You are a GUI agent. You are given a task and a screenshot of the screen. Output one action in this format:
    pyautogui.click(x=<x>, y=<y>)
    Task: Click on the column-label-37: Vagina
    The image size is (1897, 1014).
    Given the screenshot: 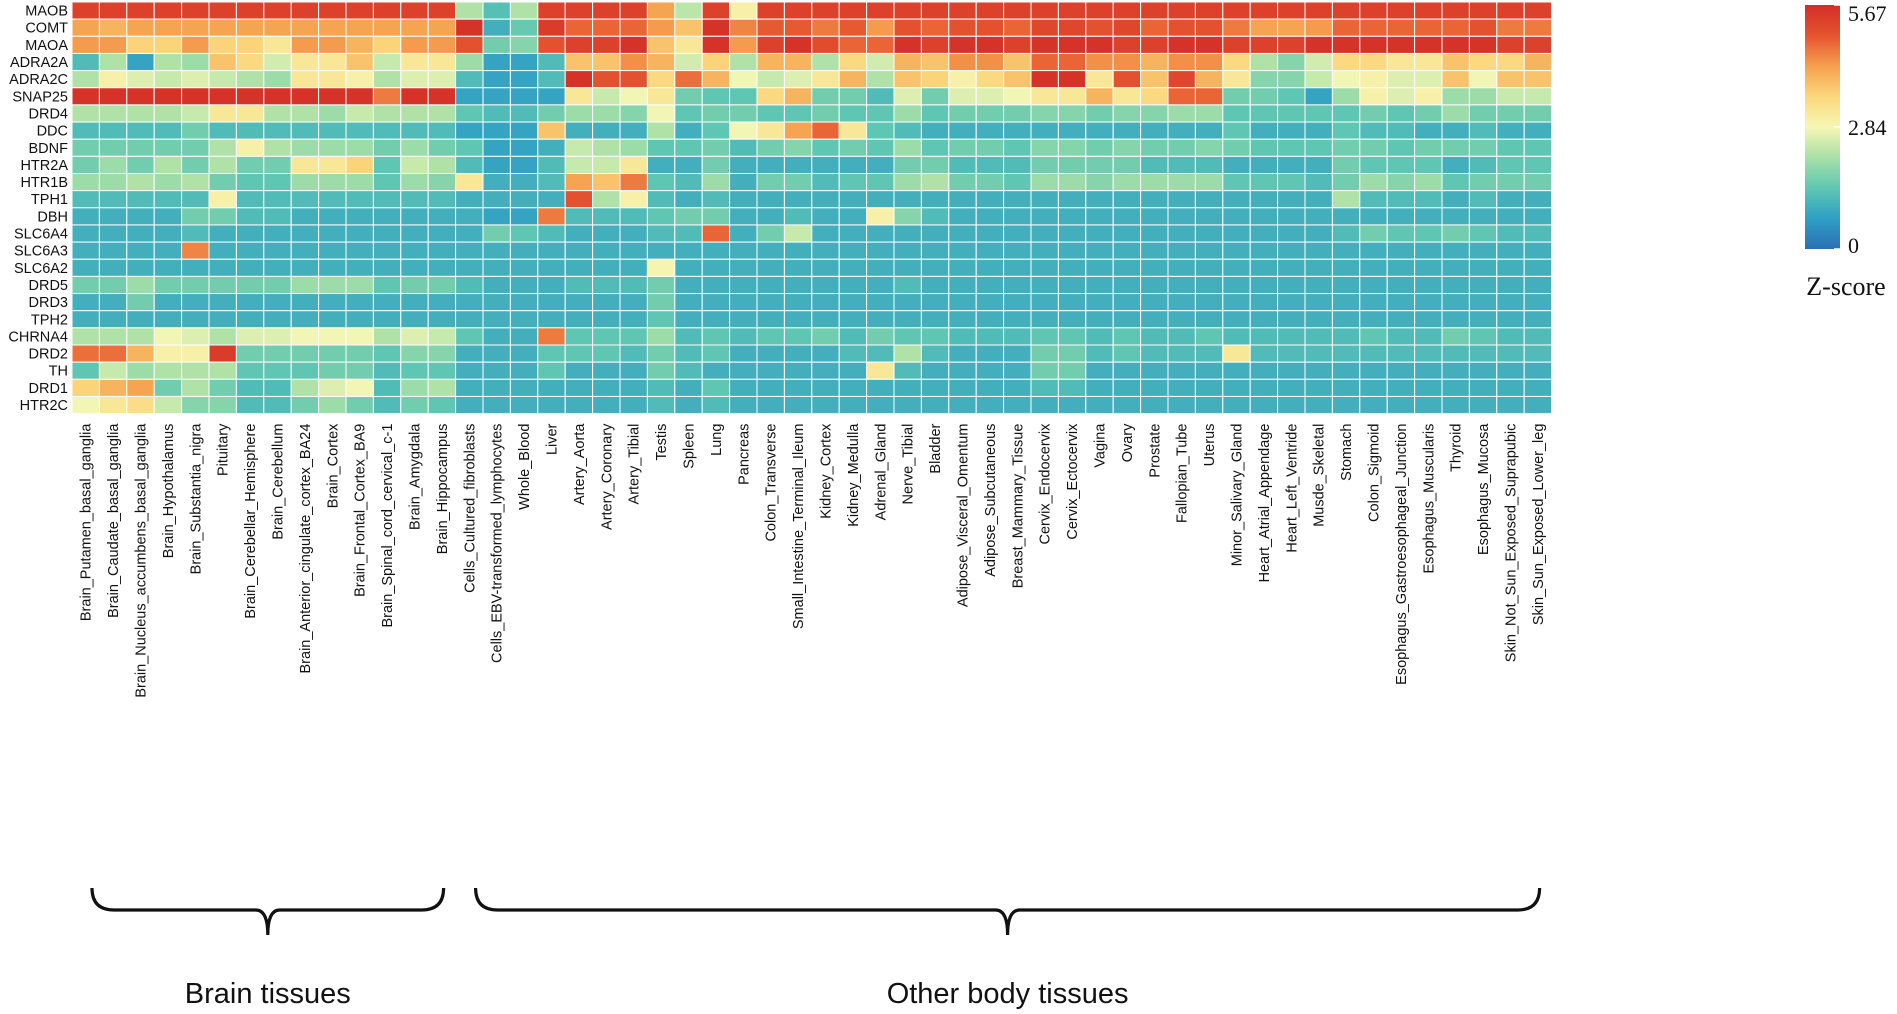 What is the action you would take?
    pyautogui.click(x=1101, y=445)
    